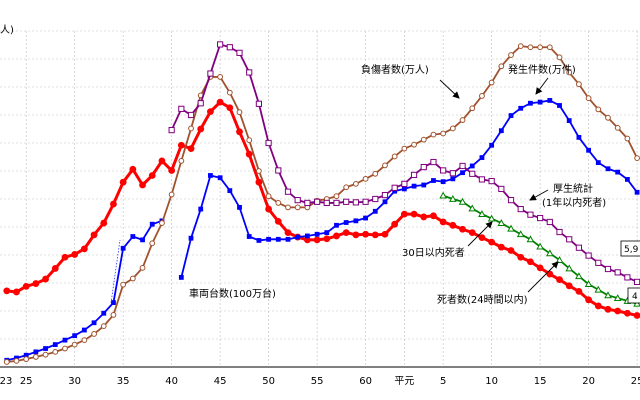 This screenshot has width=640, height=400. I want to click on x-tick-label: 25, so click(26, 381).